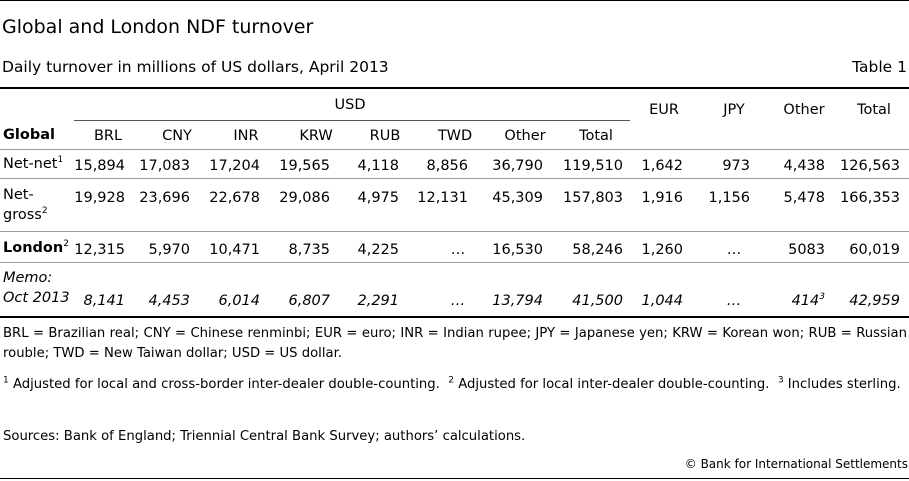 The width and height of the screenshot is (909, 481). Describe the element at coordinates (662, 166) in the screenshot. I see `cell: 1,642` at that location.